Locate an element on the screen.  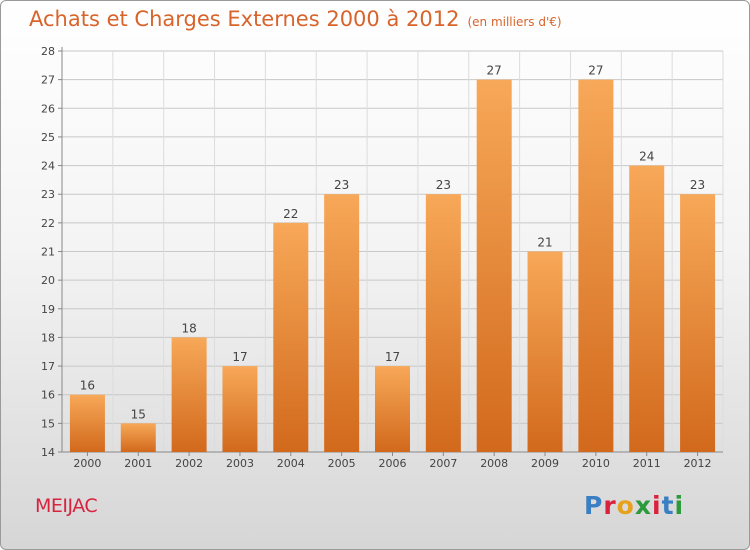
chart-unit: (en milliers d'€) is located at coordinates (514, 22).